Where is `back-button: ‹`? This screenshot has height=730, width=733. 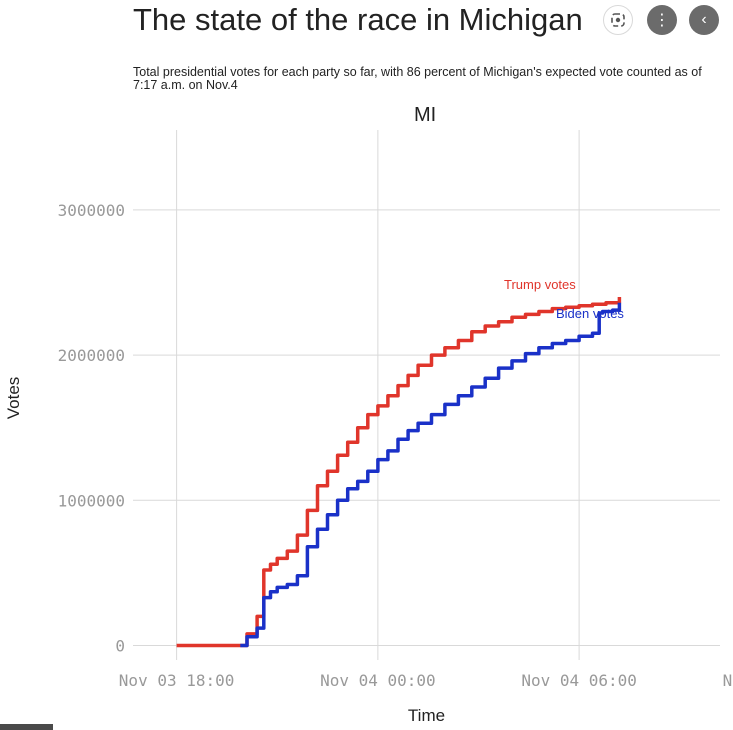 back-button: ‹ is located at coordinates (704, 20).